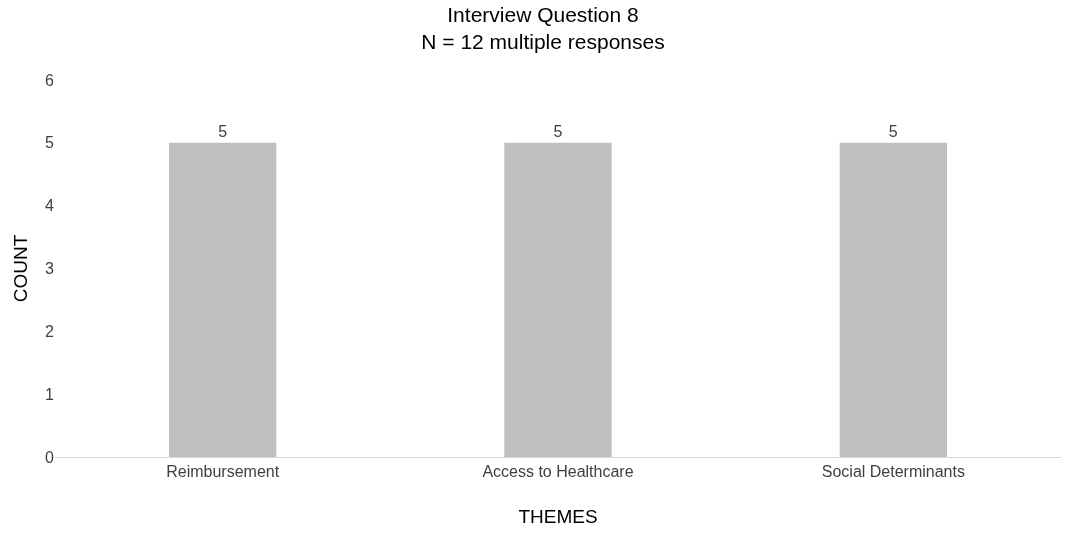  What do you see at coordinates (558, 516) in the screenshot?
I see `x-axis-title: THEMES` at bounding box center [558, 516].